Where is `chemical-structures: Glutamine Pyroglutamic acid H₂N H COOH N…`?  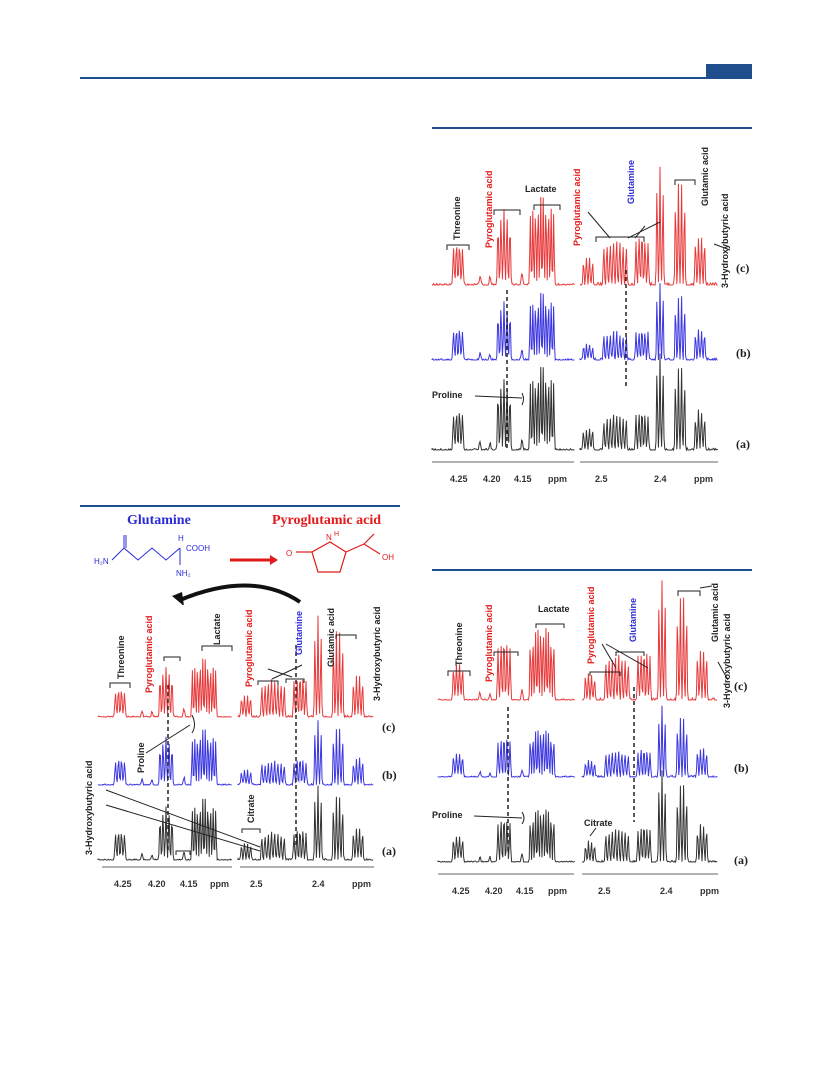
chemical-structures: Glutamine Pyroglutamic acid H₂N H COOH N… is located at coordinates (241, 558).